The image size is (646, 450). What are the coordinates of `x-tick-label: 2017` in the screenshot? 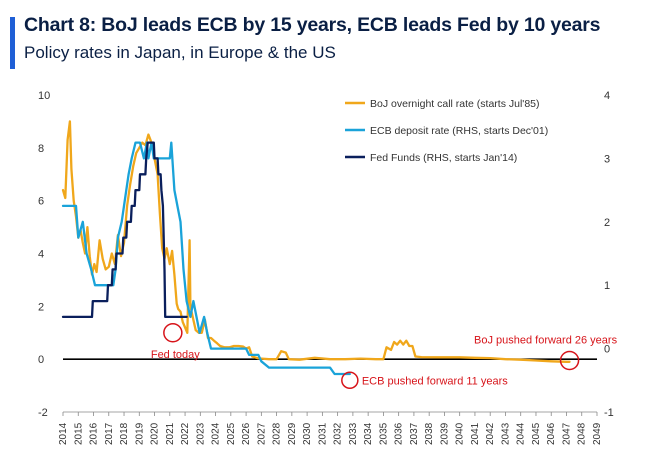 It's located at (109, 433).